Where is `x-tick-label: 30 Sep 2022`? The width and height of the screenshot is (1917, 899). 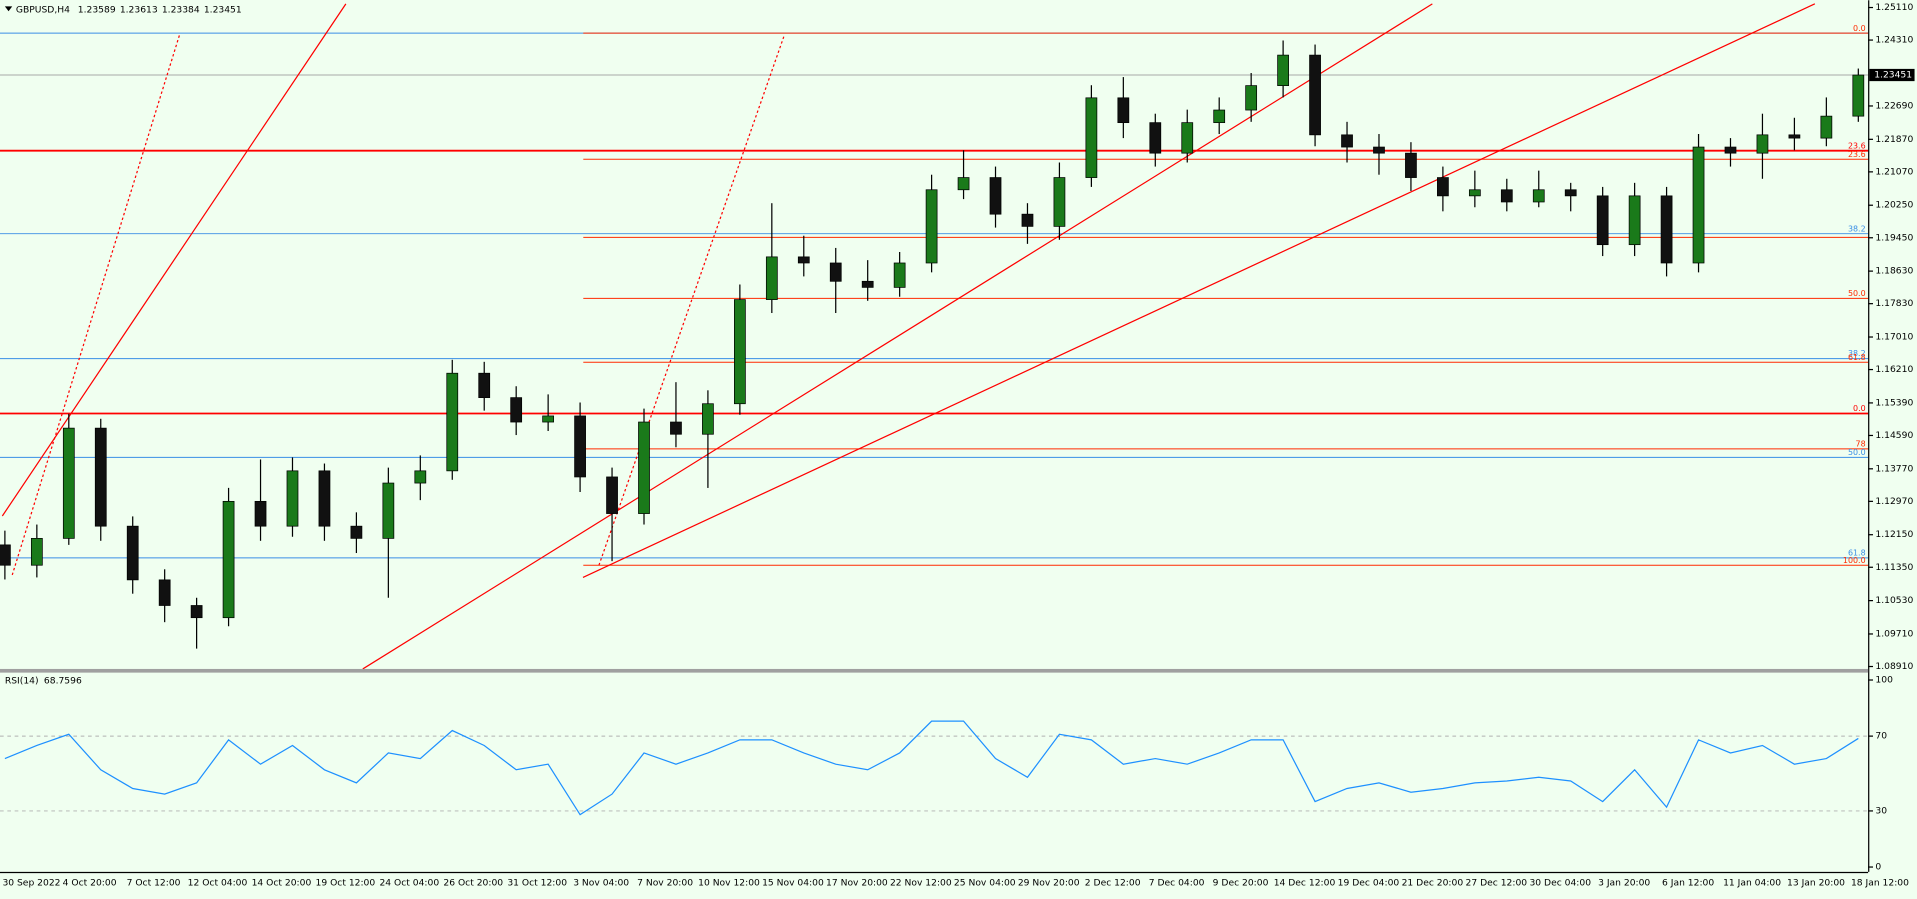 x-tick-label: 30 Sep 2022 is located at coordinates (31, 882).